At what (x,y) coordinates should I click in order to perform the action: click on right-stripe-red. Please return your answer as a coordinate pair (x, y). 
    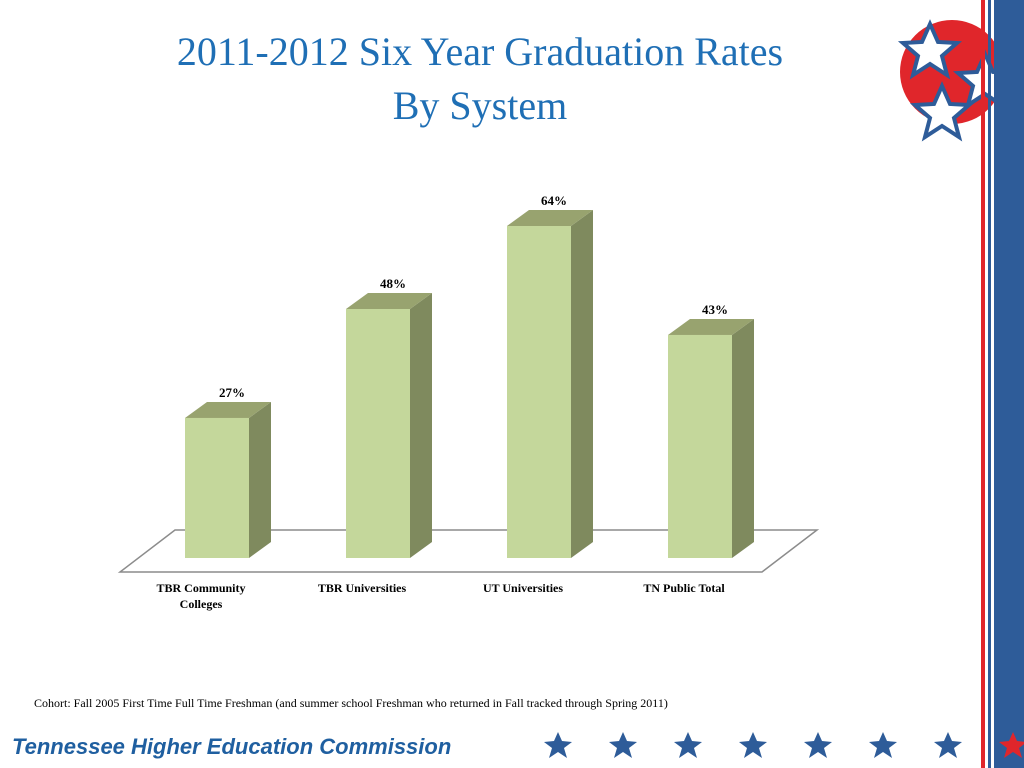
    Looking at the image, I should click on (983, 384).